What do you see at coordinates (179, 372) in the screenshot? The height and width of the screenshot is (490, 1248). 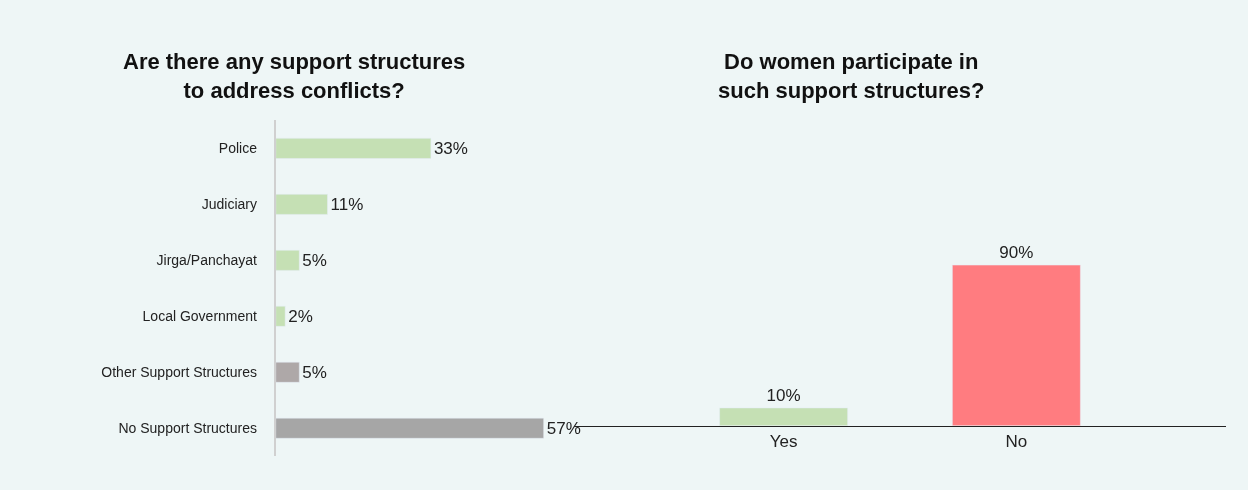 I see `y-tick-label: Other Support Structures` at bounding box center [179, 372].